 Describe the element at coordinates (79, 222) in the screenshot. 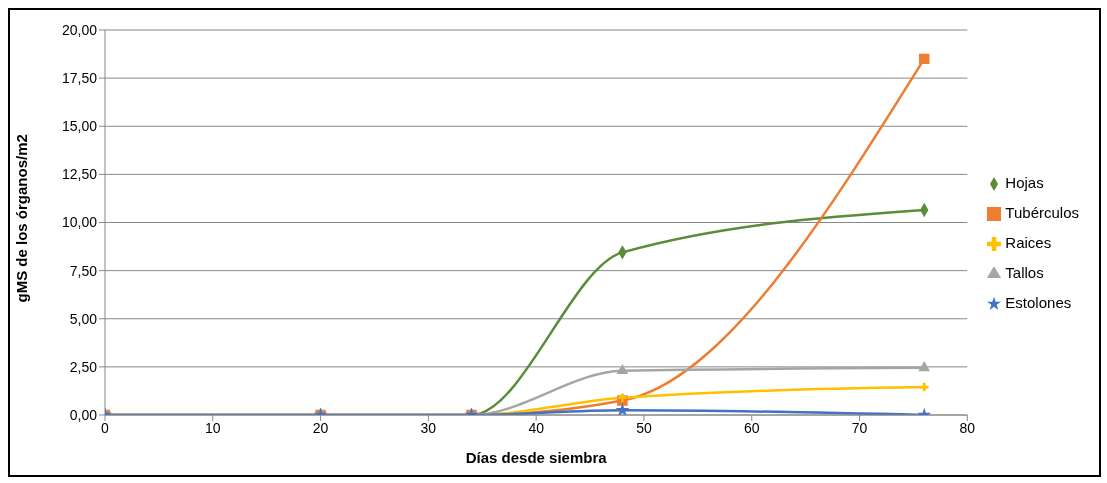

I see `y-tick-label: 10,00` at that location.